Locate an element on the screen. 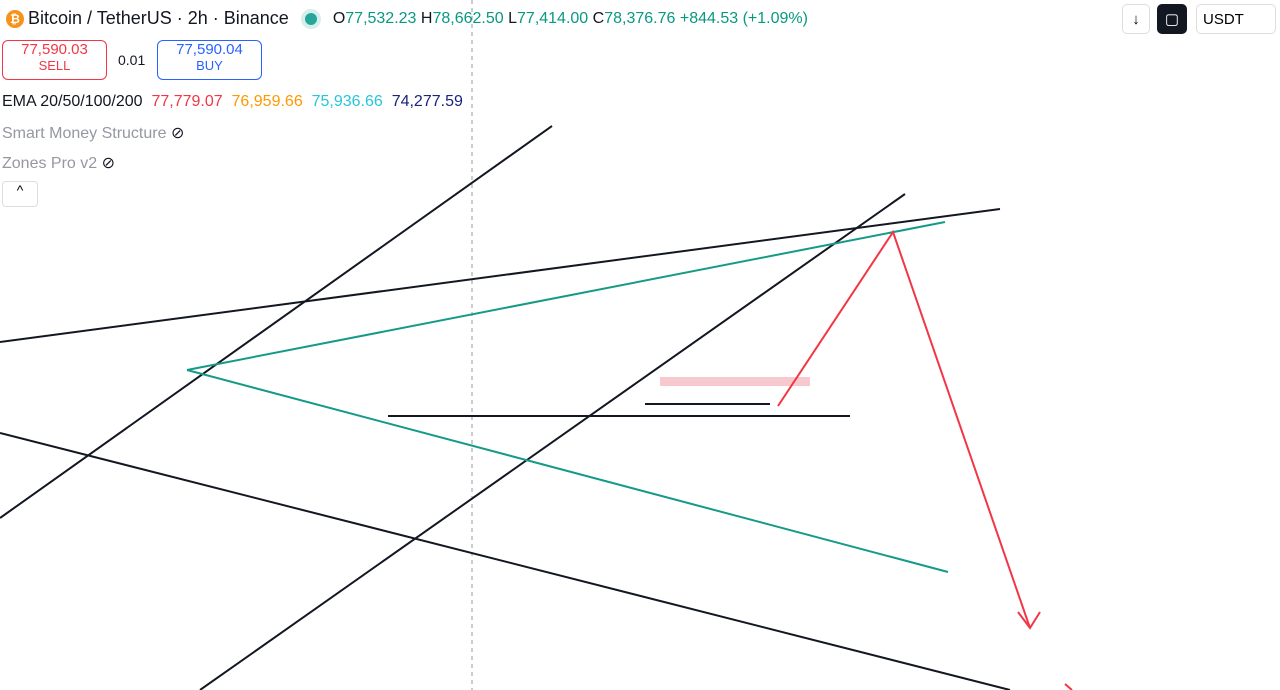 This screenshot has width=1280, height=690. ema-label: EMA 20/50/100/200 is located at coordinates (72, 101).